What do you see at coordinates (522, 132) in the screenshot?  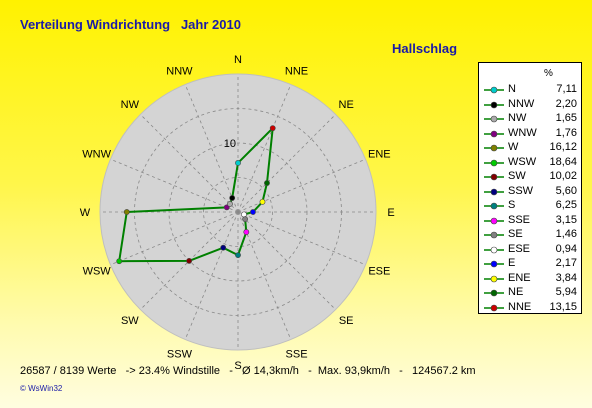 I see `legend-label: WNW` at bounding box center [522, 132].